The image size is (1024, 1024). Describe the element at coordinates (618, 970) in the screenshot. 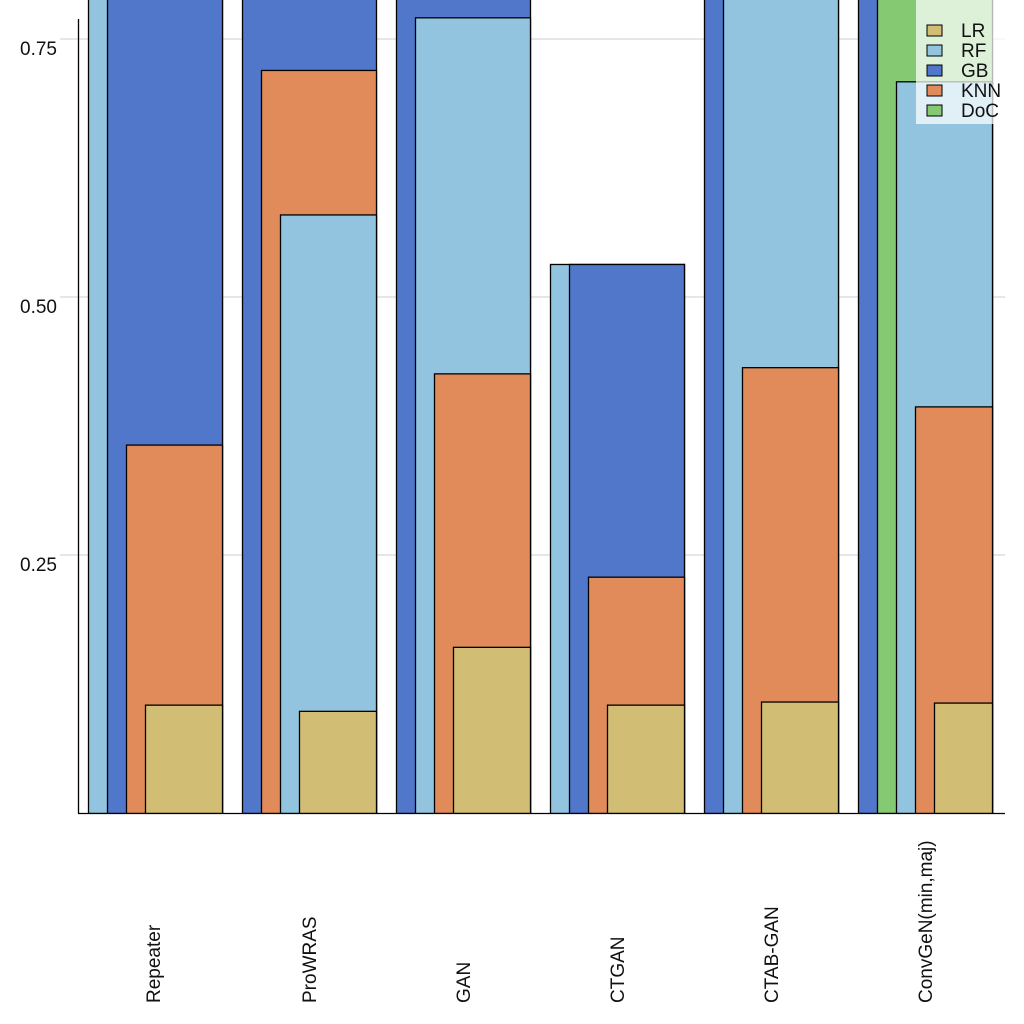

I see `x-tick-label: CTGAN` at that location.